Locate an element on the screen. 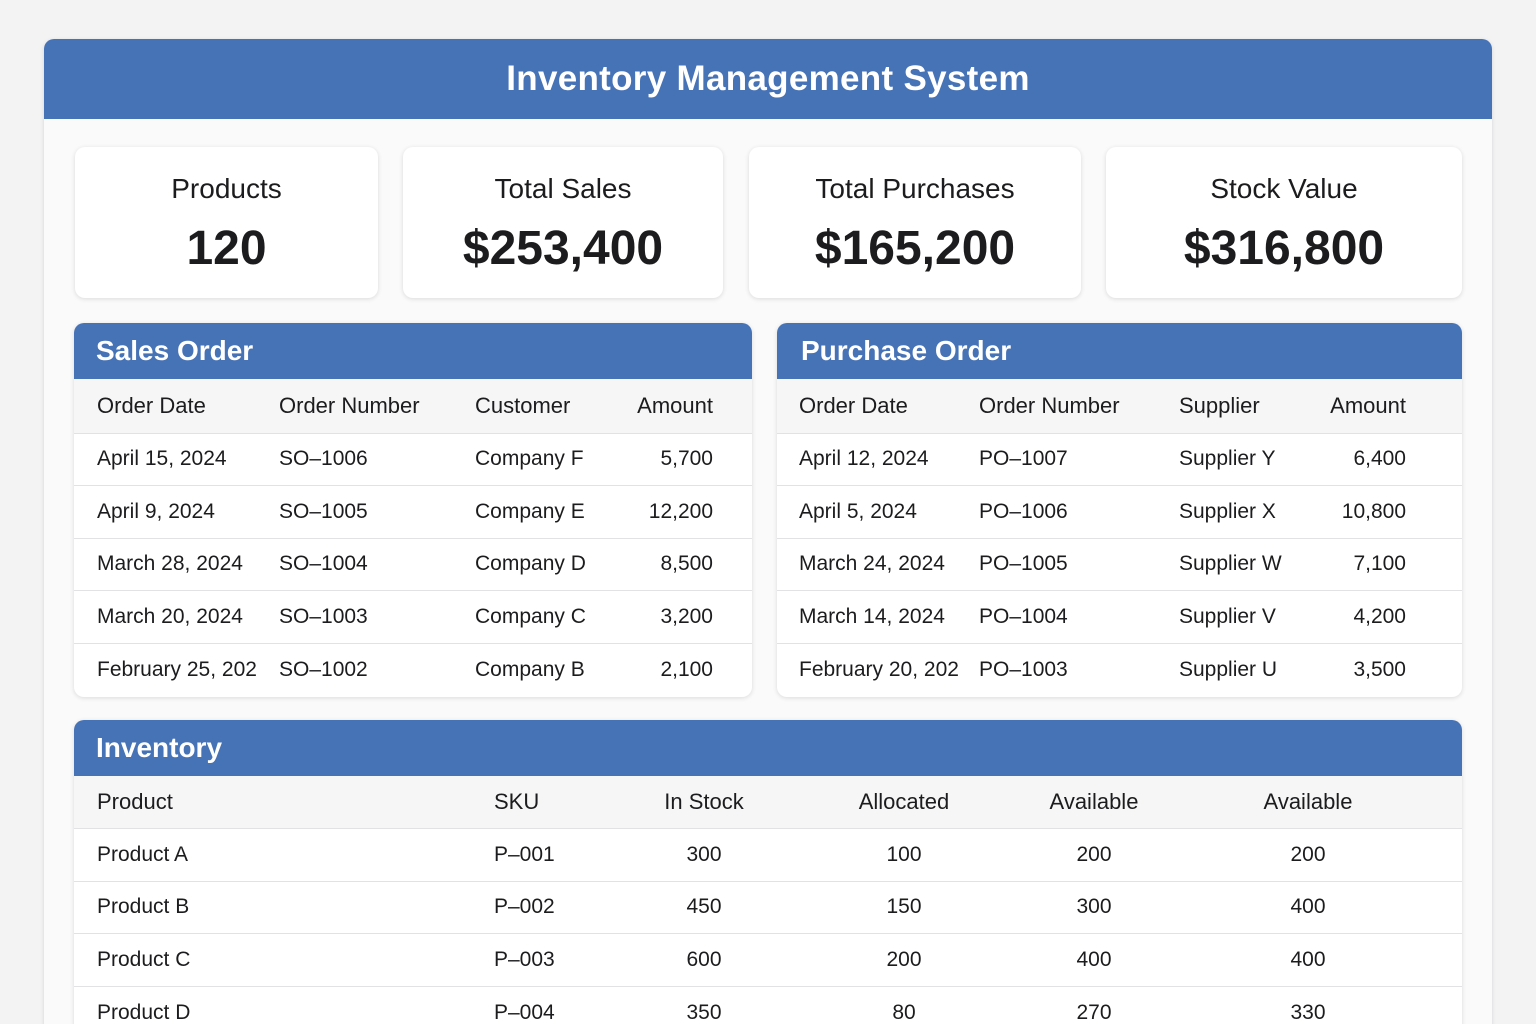  stat-card-total-sales: Total Sales $253,400 is located at coordinates (563, 222).